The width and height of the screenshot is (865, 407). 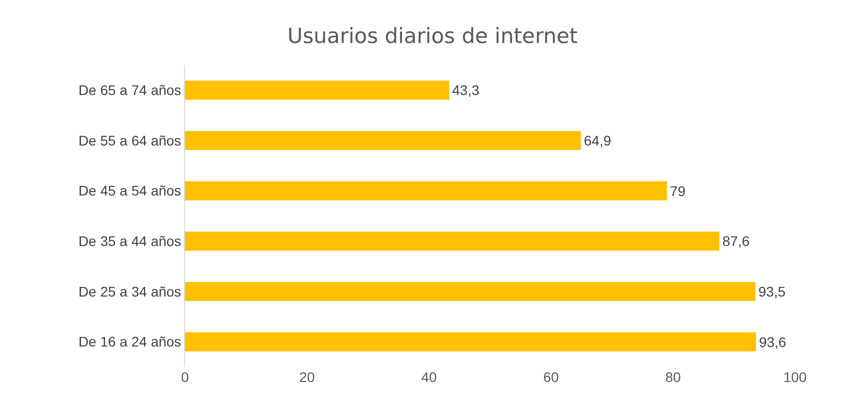 What do you see at coordinates (130, 241) in the screenshot?
I see `y-tick-label: De 35 a 44 años` at bounding box center [130, 241].